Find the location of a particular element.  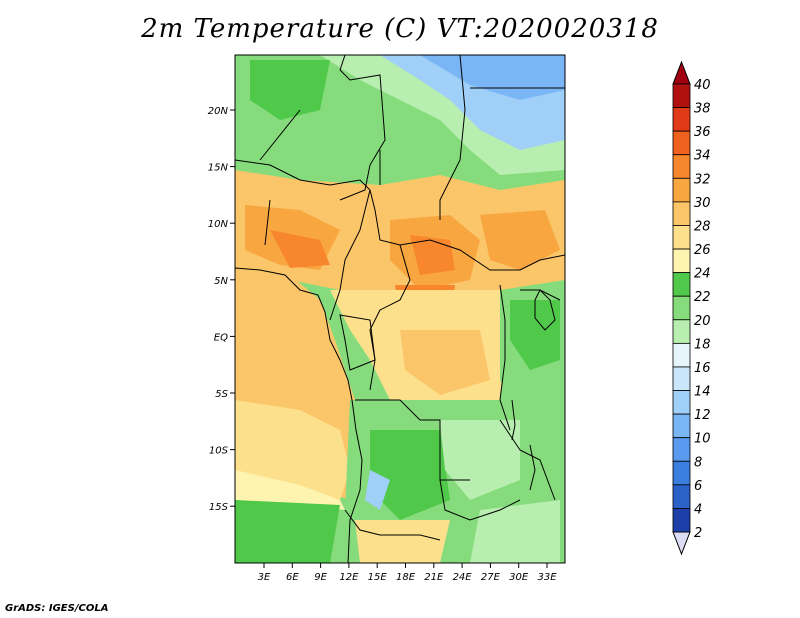

colorbar-label: 32 is located at coordinates (702, 179).